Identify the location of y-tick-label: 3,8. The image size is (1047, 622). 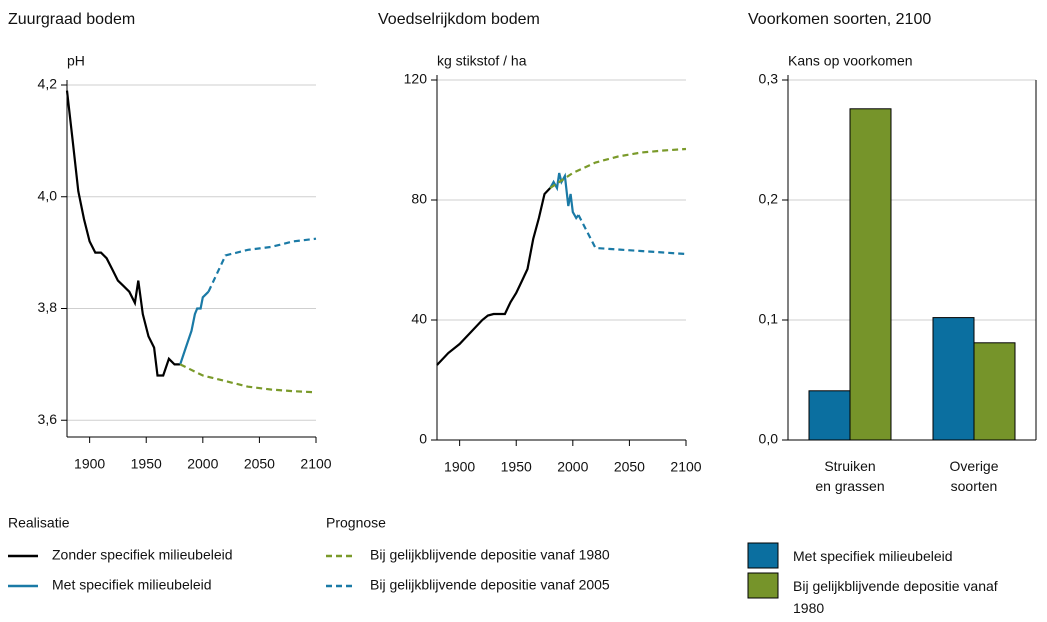
(48, 307).